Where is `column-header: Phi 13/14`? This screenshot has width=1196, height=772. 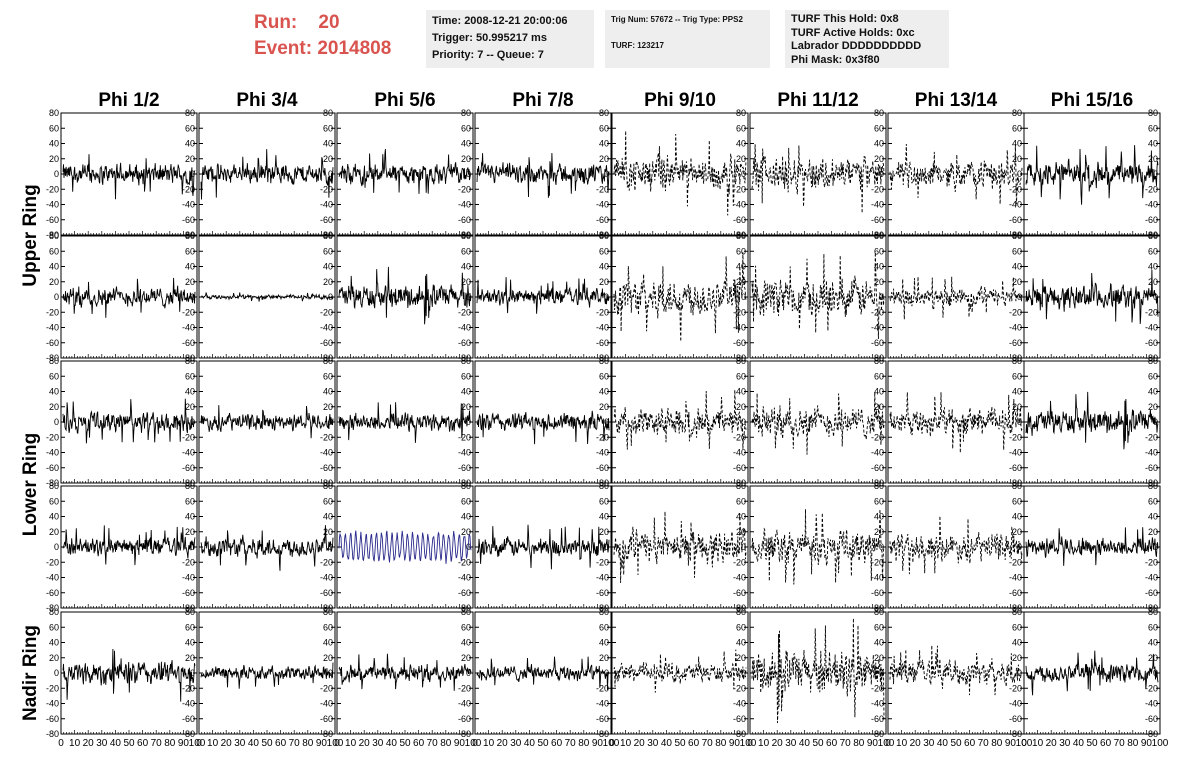 column-header: Phi 13/14 is located at coordinates (956, 100).